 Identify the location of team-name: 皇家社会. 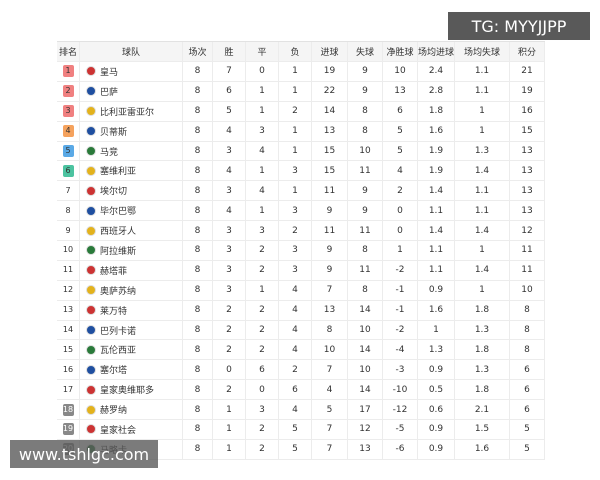
(118, 430).